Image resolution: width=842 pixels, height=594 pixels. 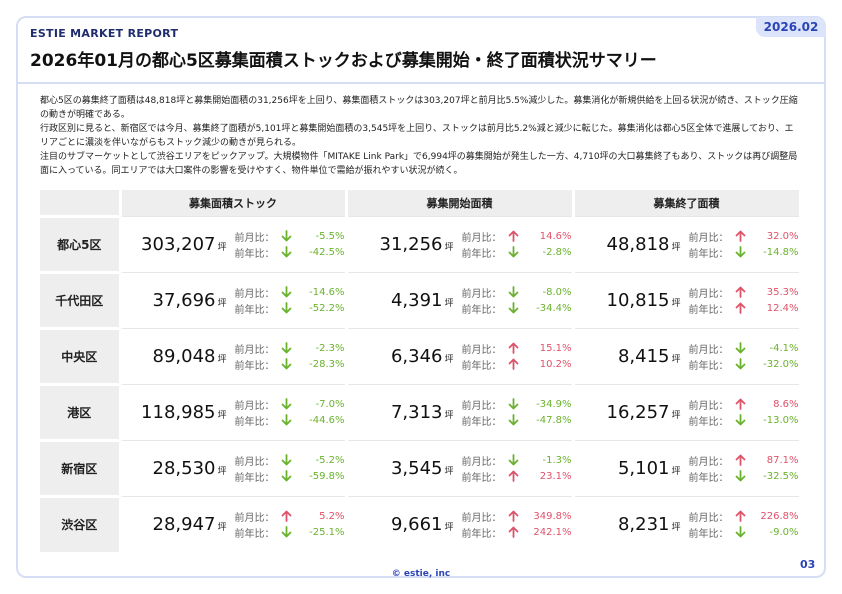 I want to click on mom-change: 前月比： 5.2%, so click(x=290, y=516).